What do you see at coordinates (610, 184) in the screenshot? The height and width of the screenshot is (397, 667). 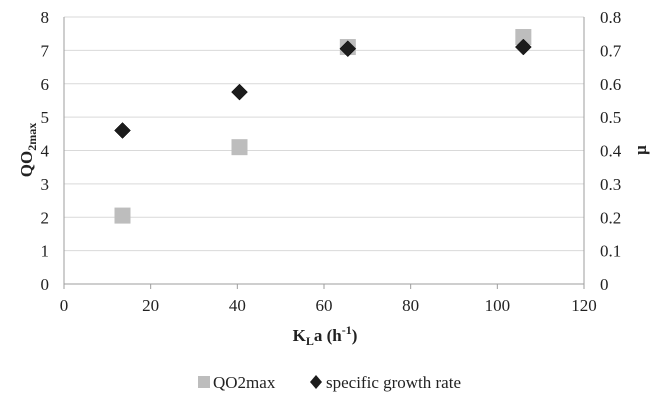 I see `y-right-tick-label: 0.3` at bounding box center [610, 184].